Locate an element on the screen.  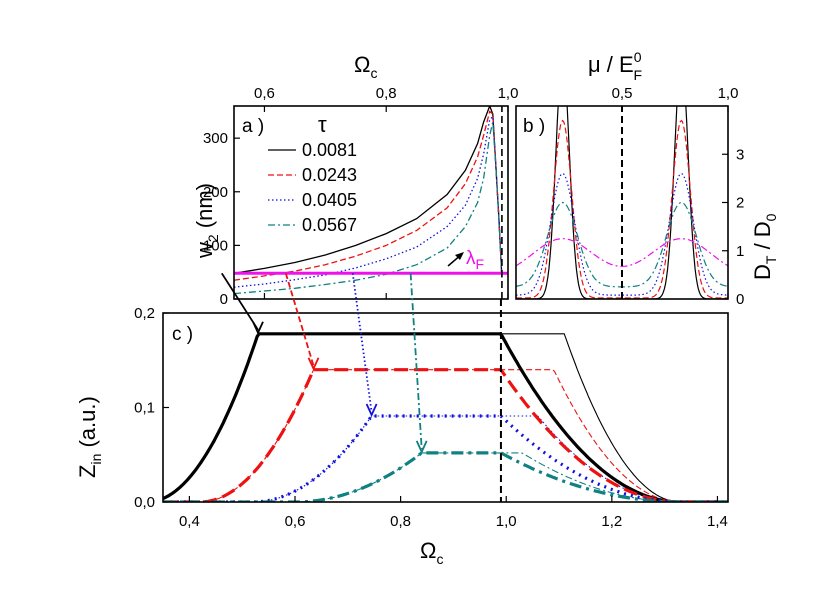
panel-a-frame is located at coordinates (371, 202).